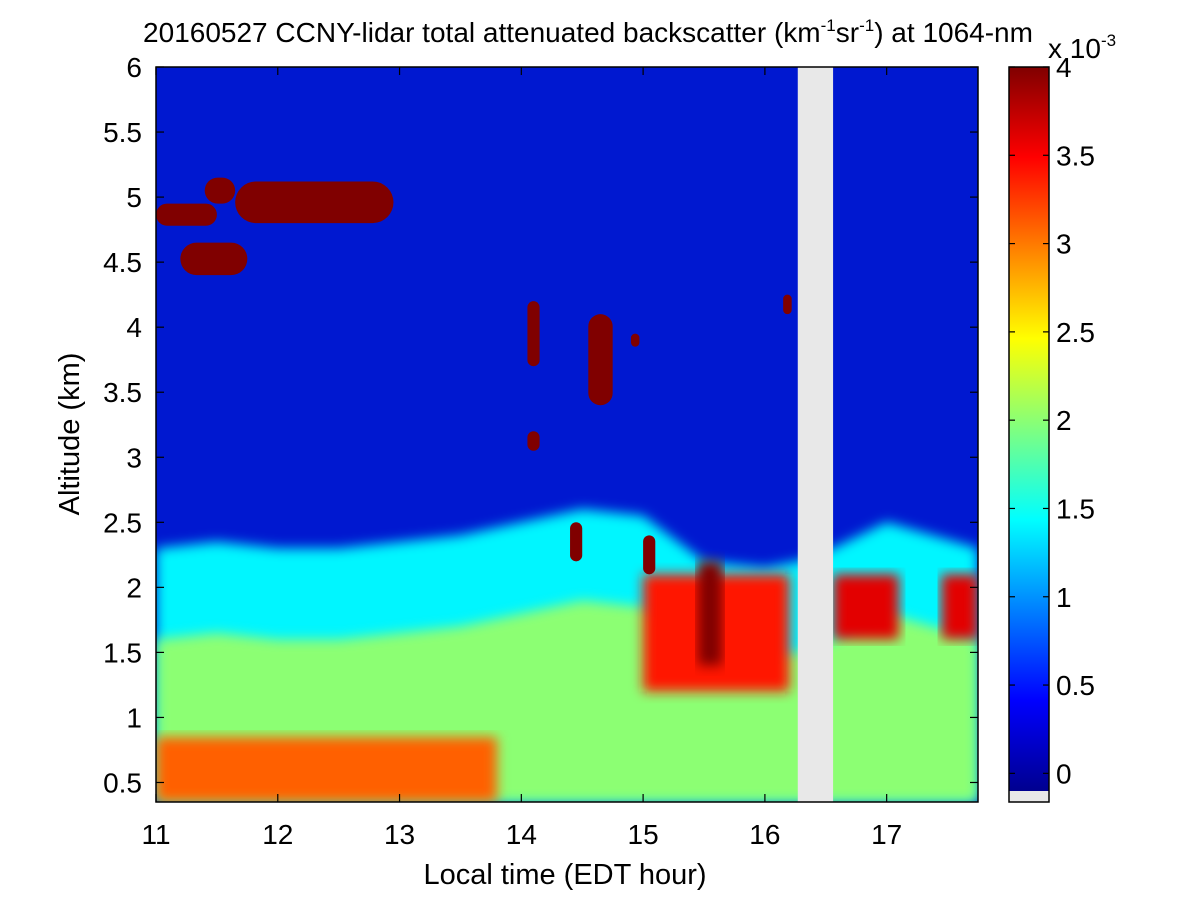 The width and height of the screenshot is (1200, 900). What do you see at coordinates (122, 132) in the screenshot?
I see `y-tick-label: 5.5` at bounding box center [122, 132].